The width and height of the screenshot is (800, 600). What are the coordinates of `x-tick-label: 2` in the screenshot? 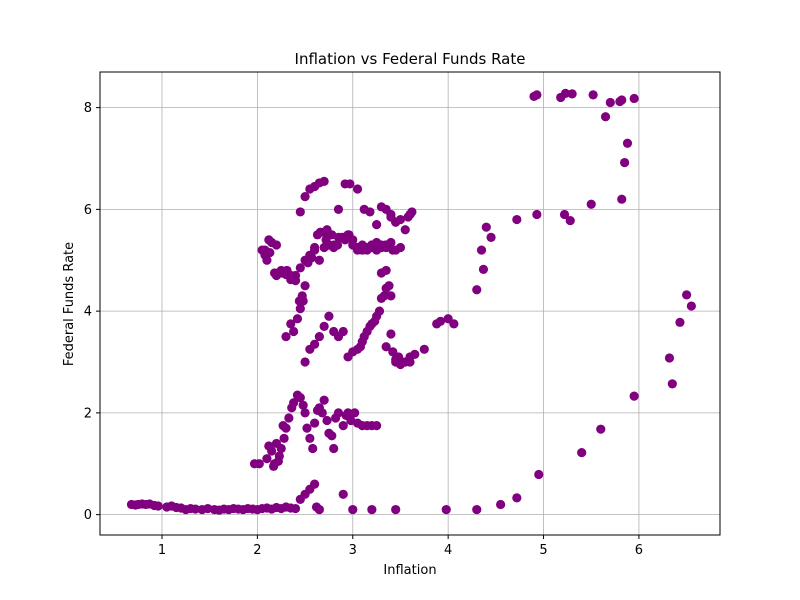 It's located at (257, 550).